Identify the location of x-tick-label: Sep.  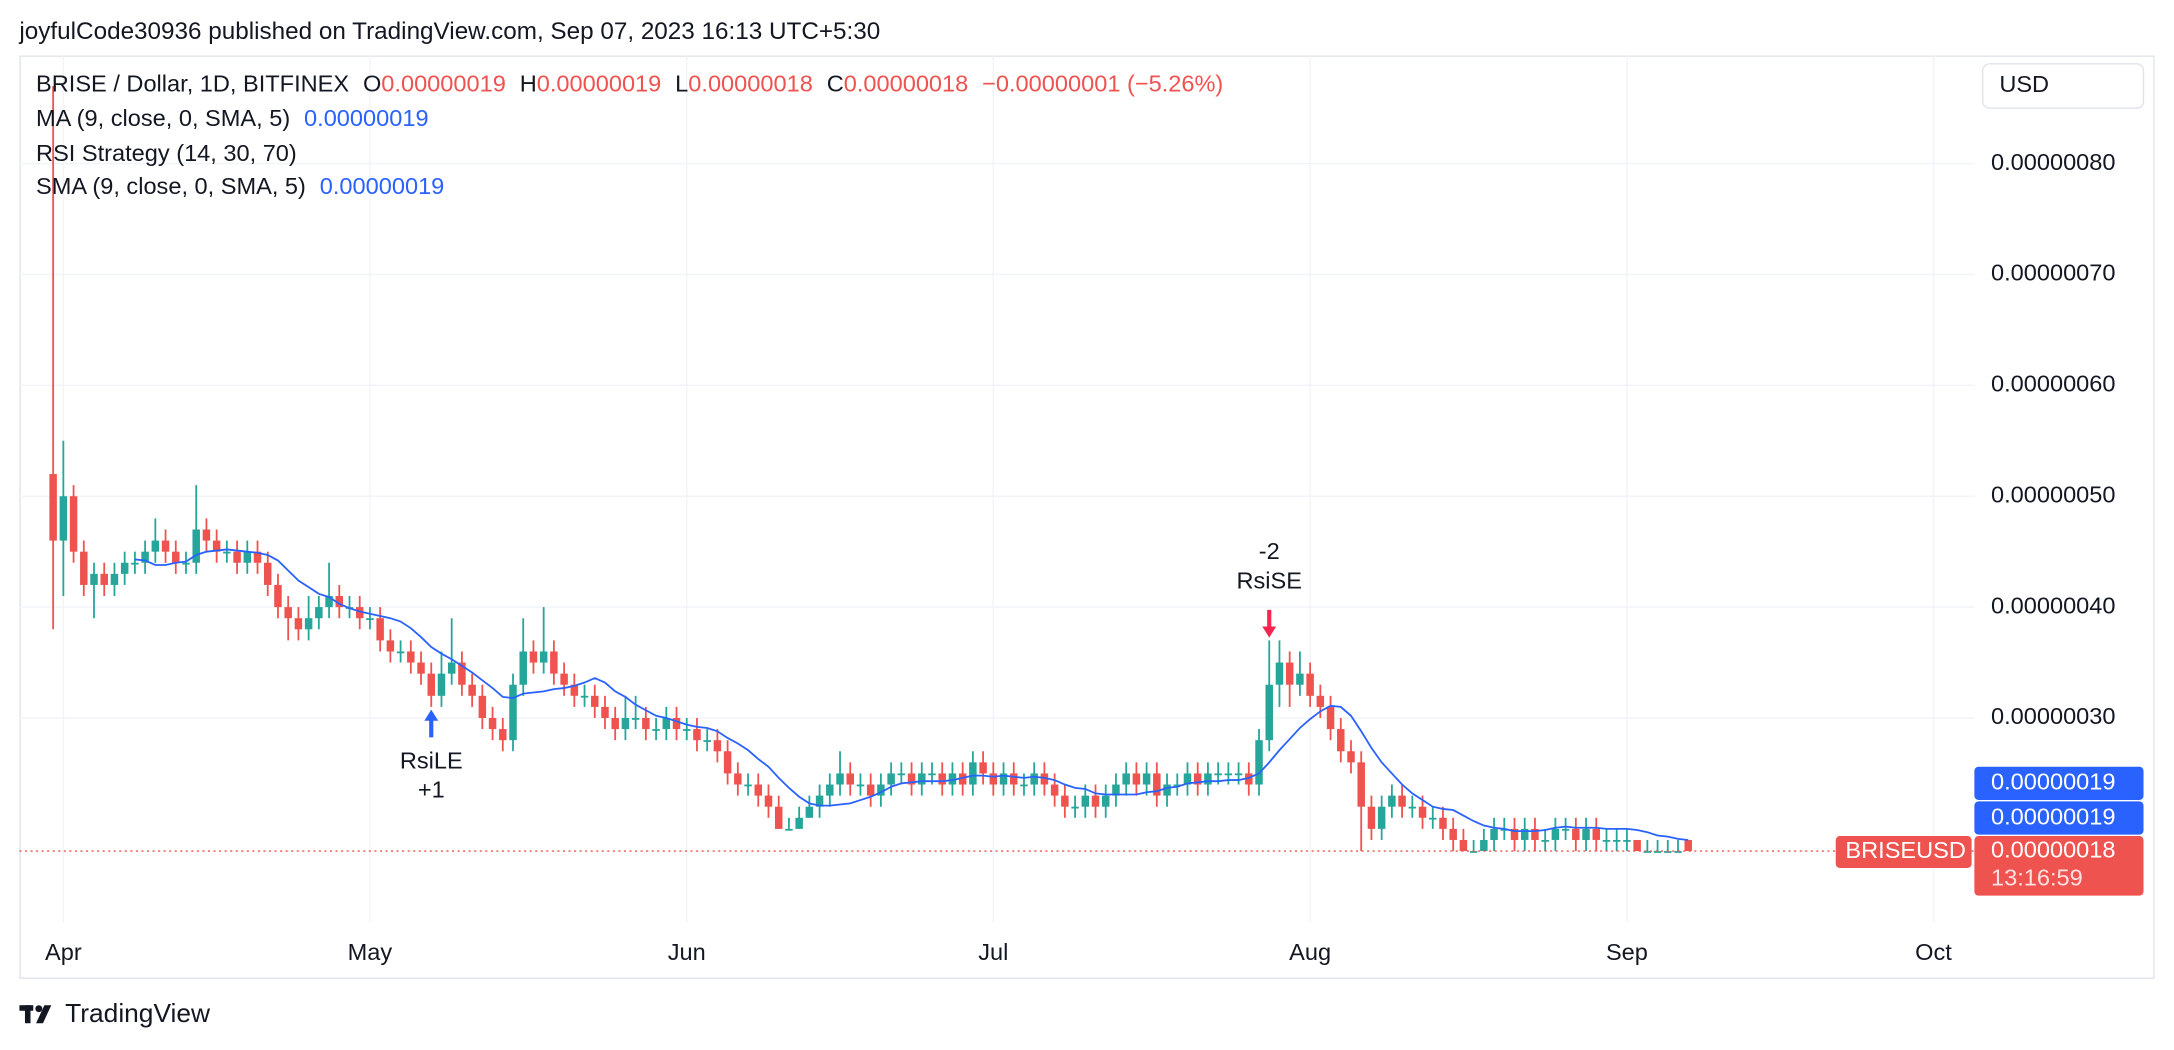
(1627, 952).